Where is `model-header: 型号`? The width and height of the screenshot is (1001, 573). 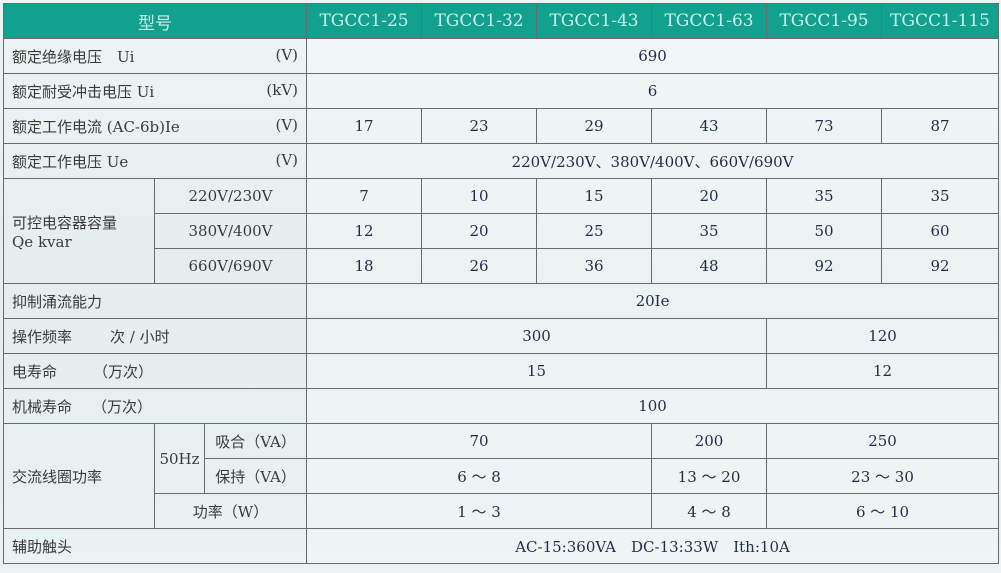 model-header: 型号 is located at coordinates (155, 21).